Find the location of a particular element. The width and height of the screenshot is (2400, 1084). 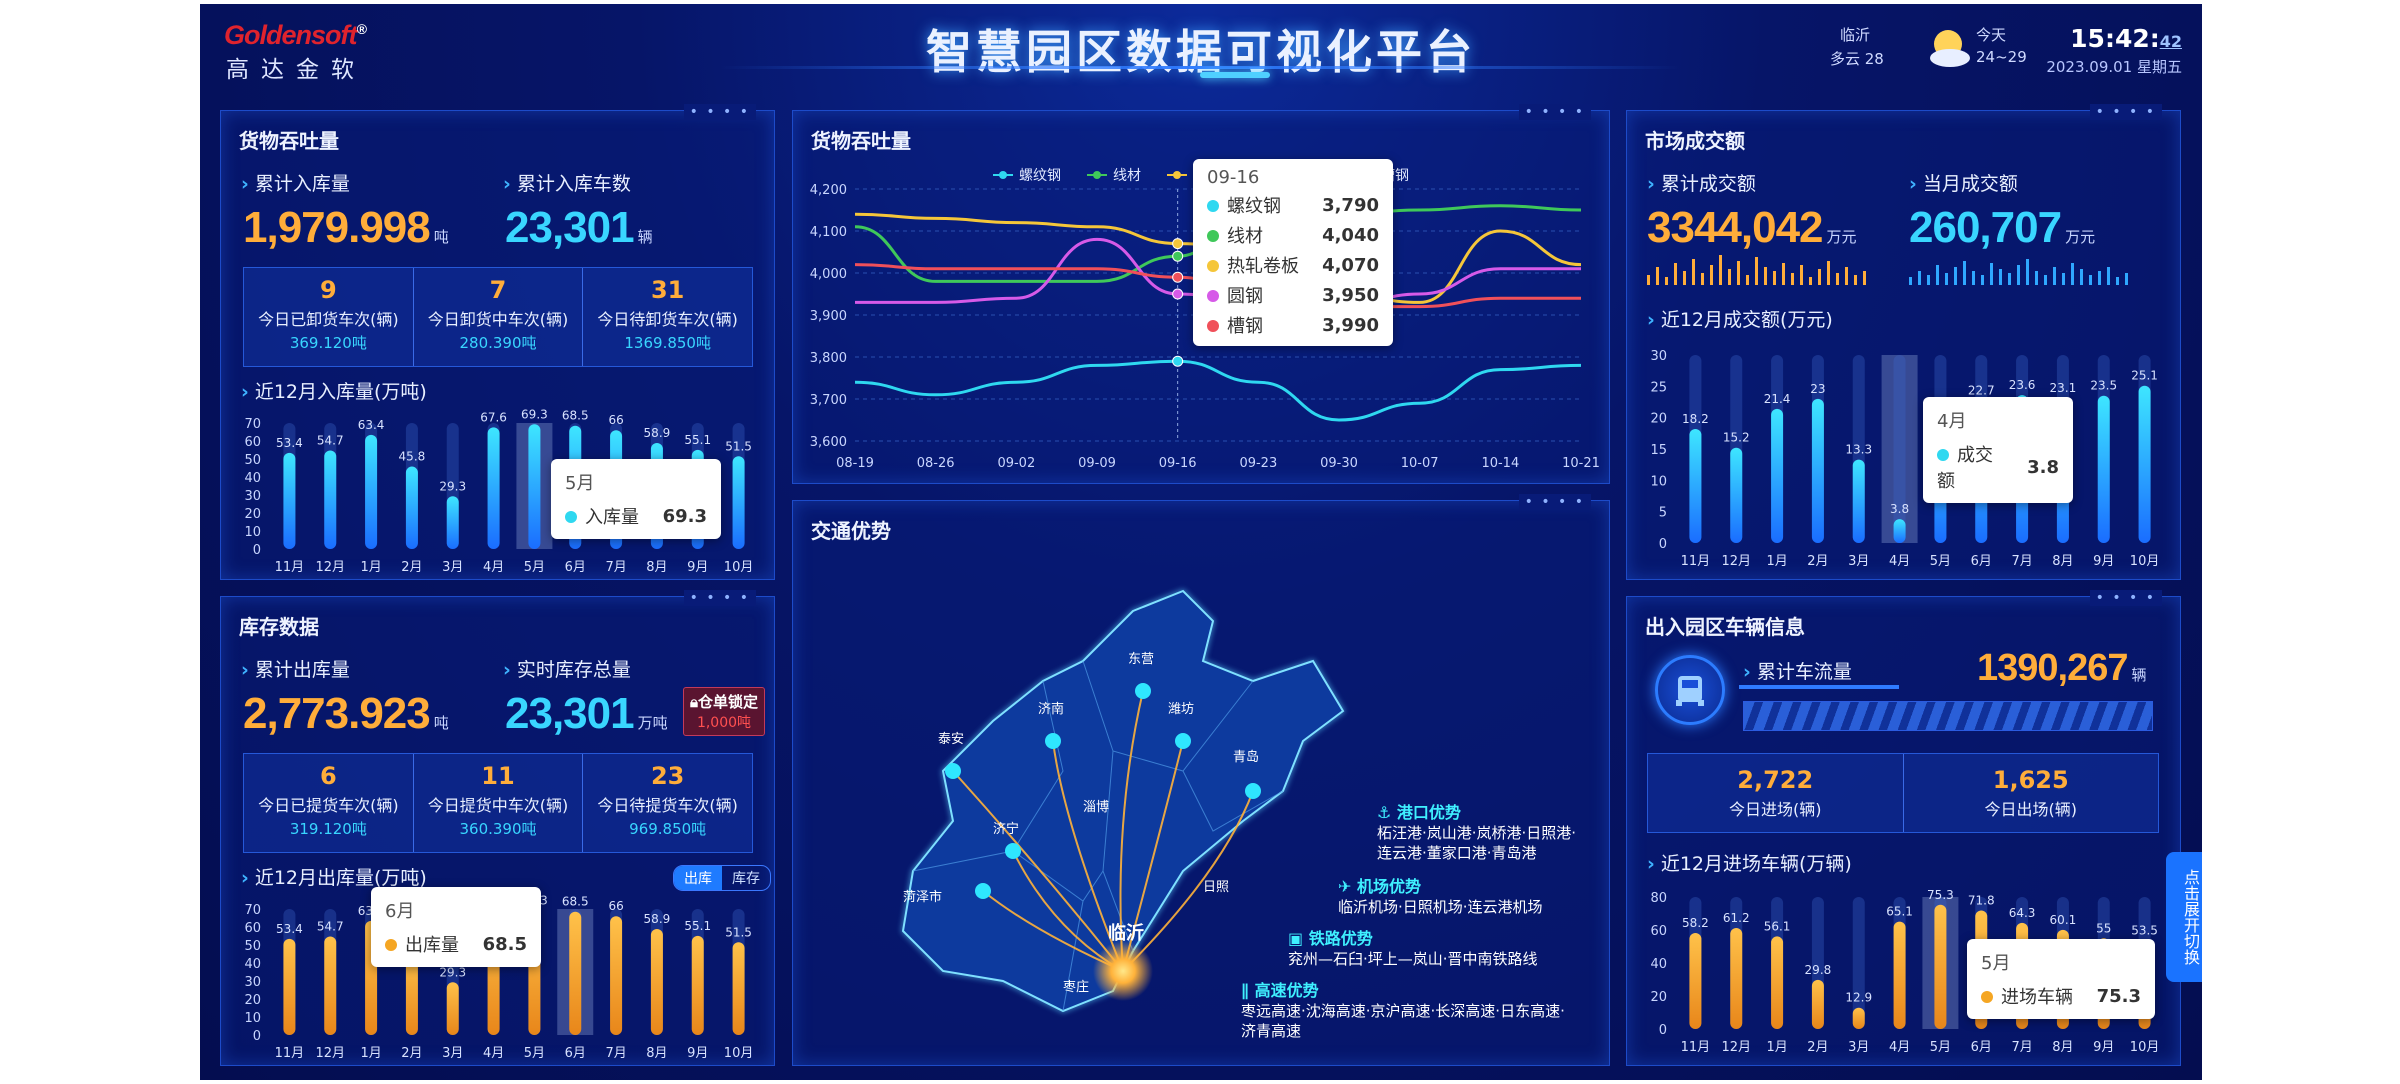

bar-value-label: 58.9 is located at coordinates (657, 433).